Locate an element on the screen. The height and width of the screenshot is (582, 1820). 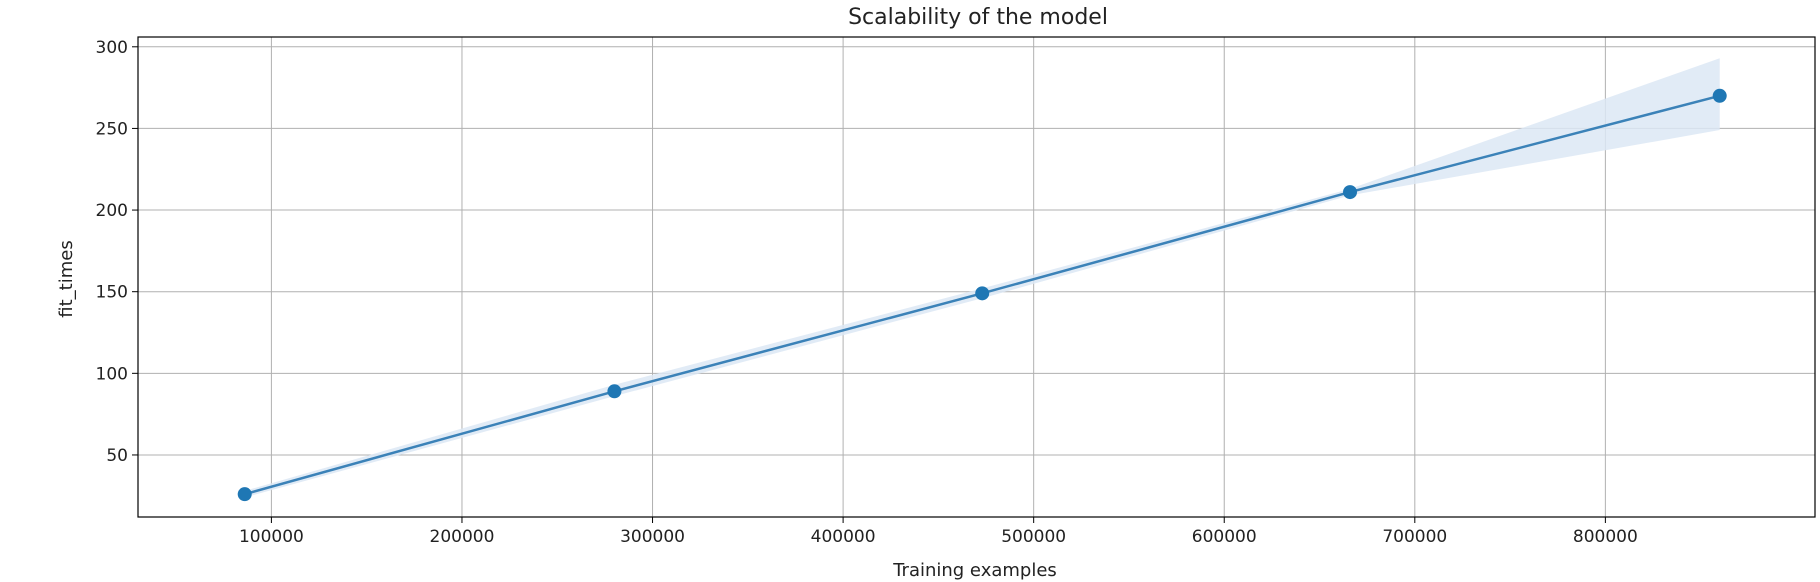
y-tick-label: 100 is located at coordinates (112, 374).